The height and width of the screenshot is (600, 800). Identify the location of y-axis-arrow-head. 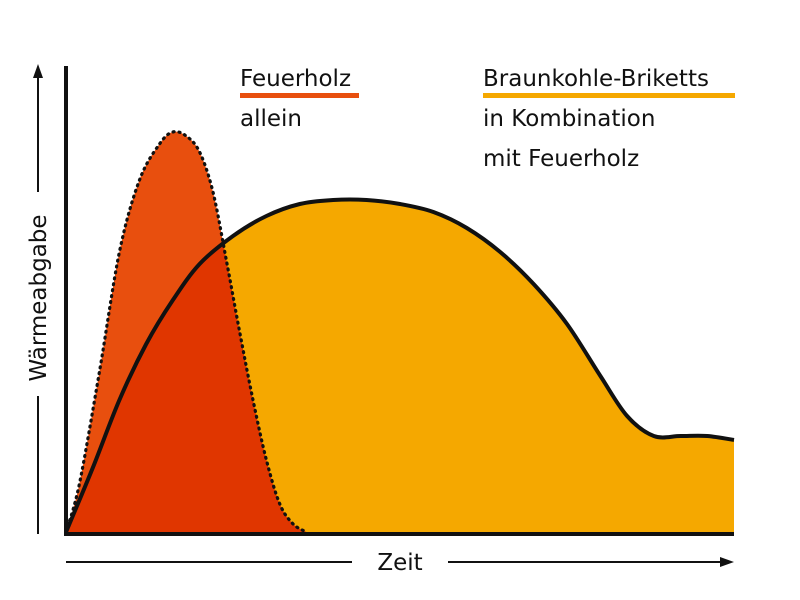
(38, 71).